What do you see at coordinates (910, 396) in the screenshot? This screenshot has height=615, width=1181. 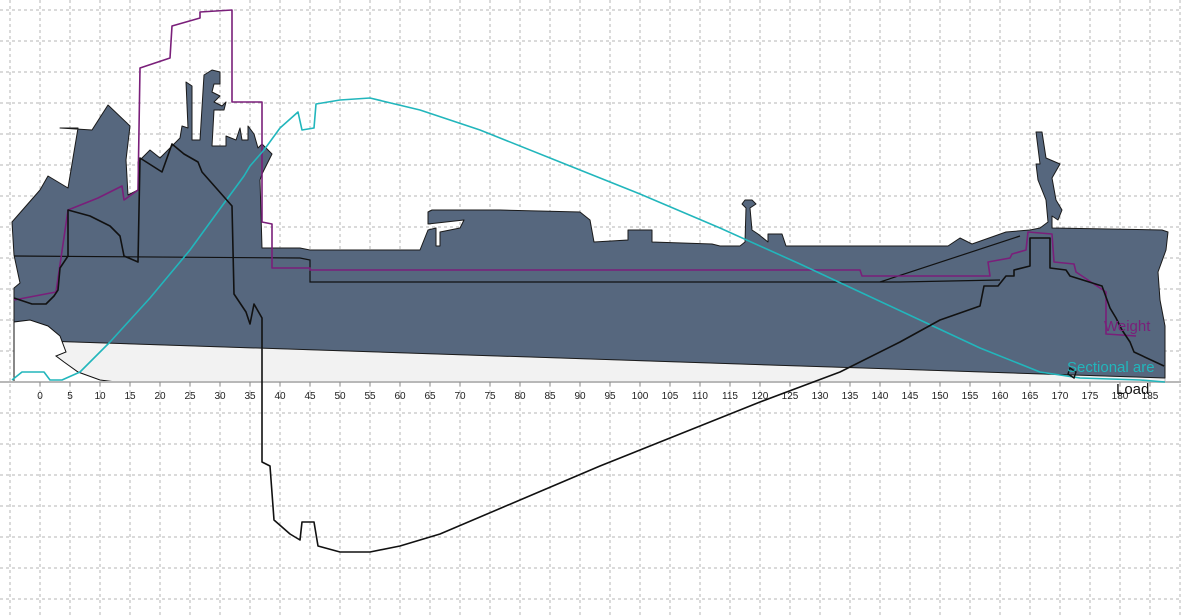 I see `frame-tick-label: 145` at bounding box center [910, 396].